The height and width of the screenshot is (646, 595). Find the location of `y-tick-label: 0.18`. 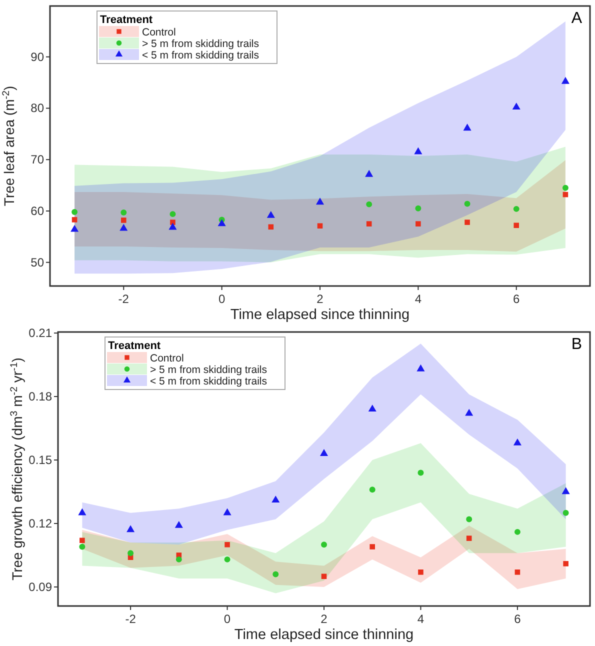

y-tick-label: 0.18 is located at coordinates (40, 397).